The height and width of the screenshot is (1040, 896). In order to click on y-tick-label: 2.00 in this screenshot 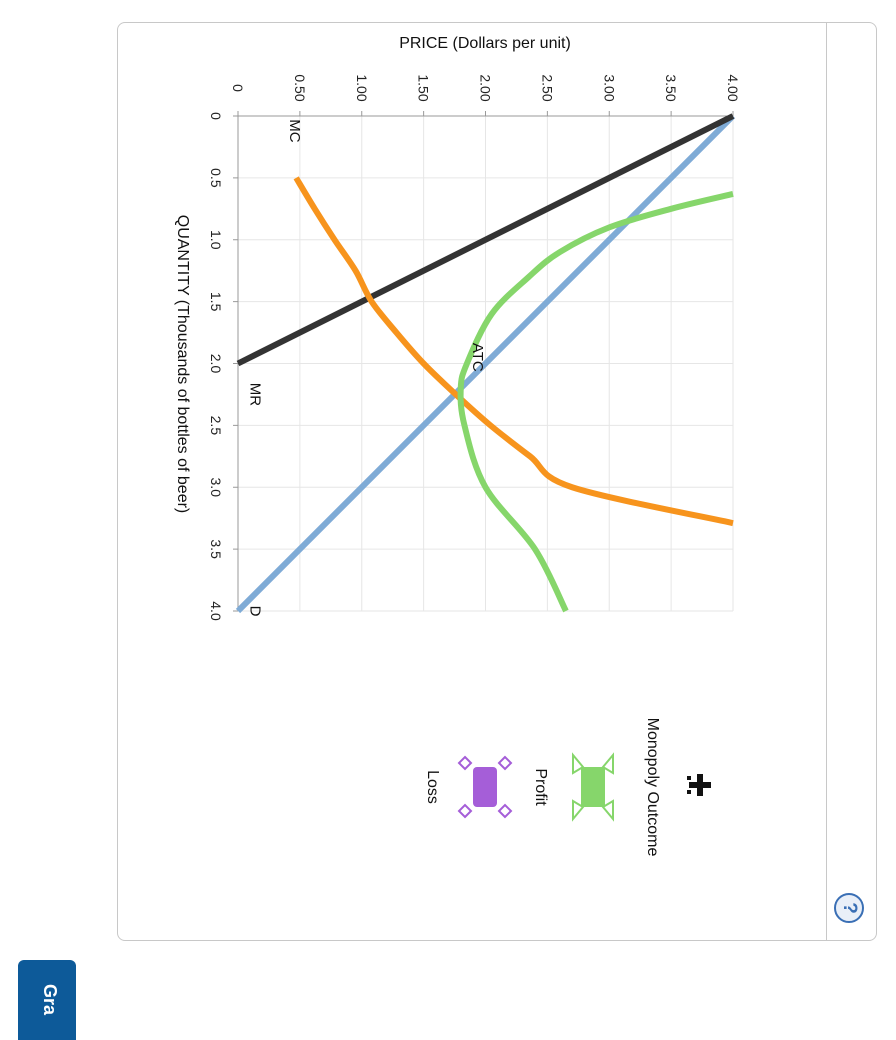, I will do `click(486, 87)`.